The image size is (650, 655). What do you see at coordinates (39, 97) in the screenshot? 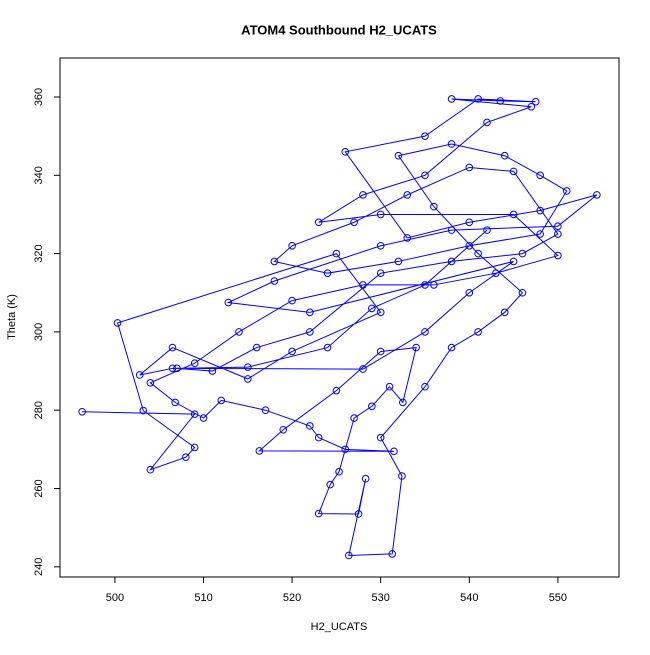
I see `y-tick-label: 360` at bounding box center [39, 97].